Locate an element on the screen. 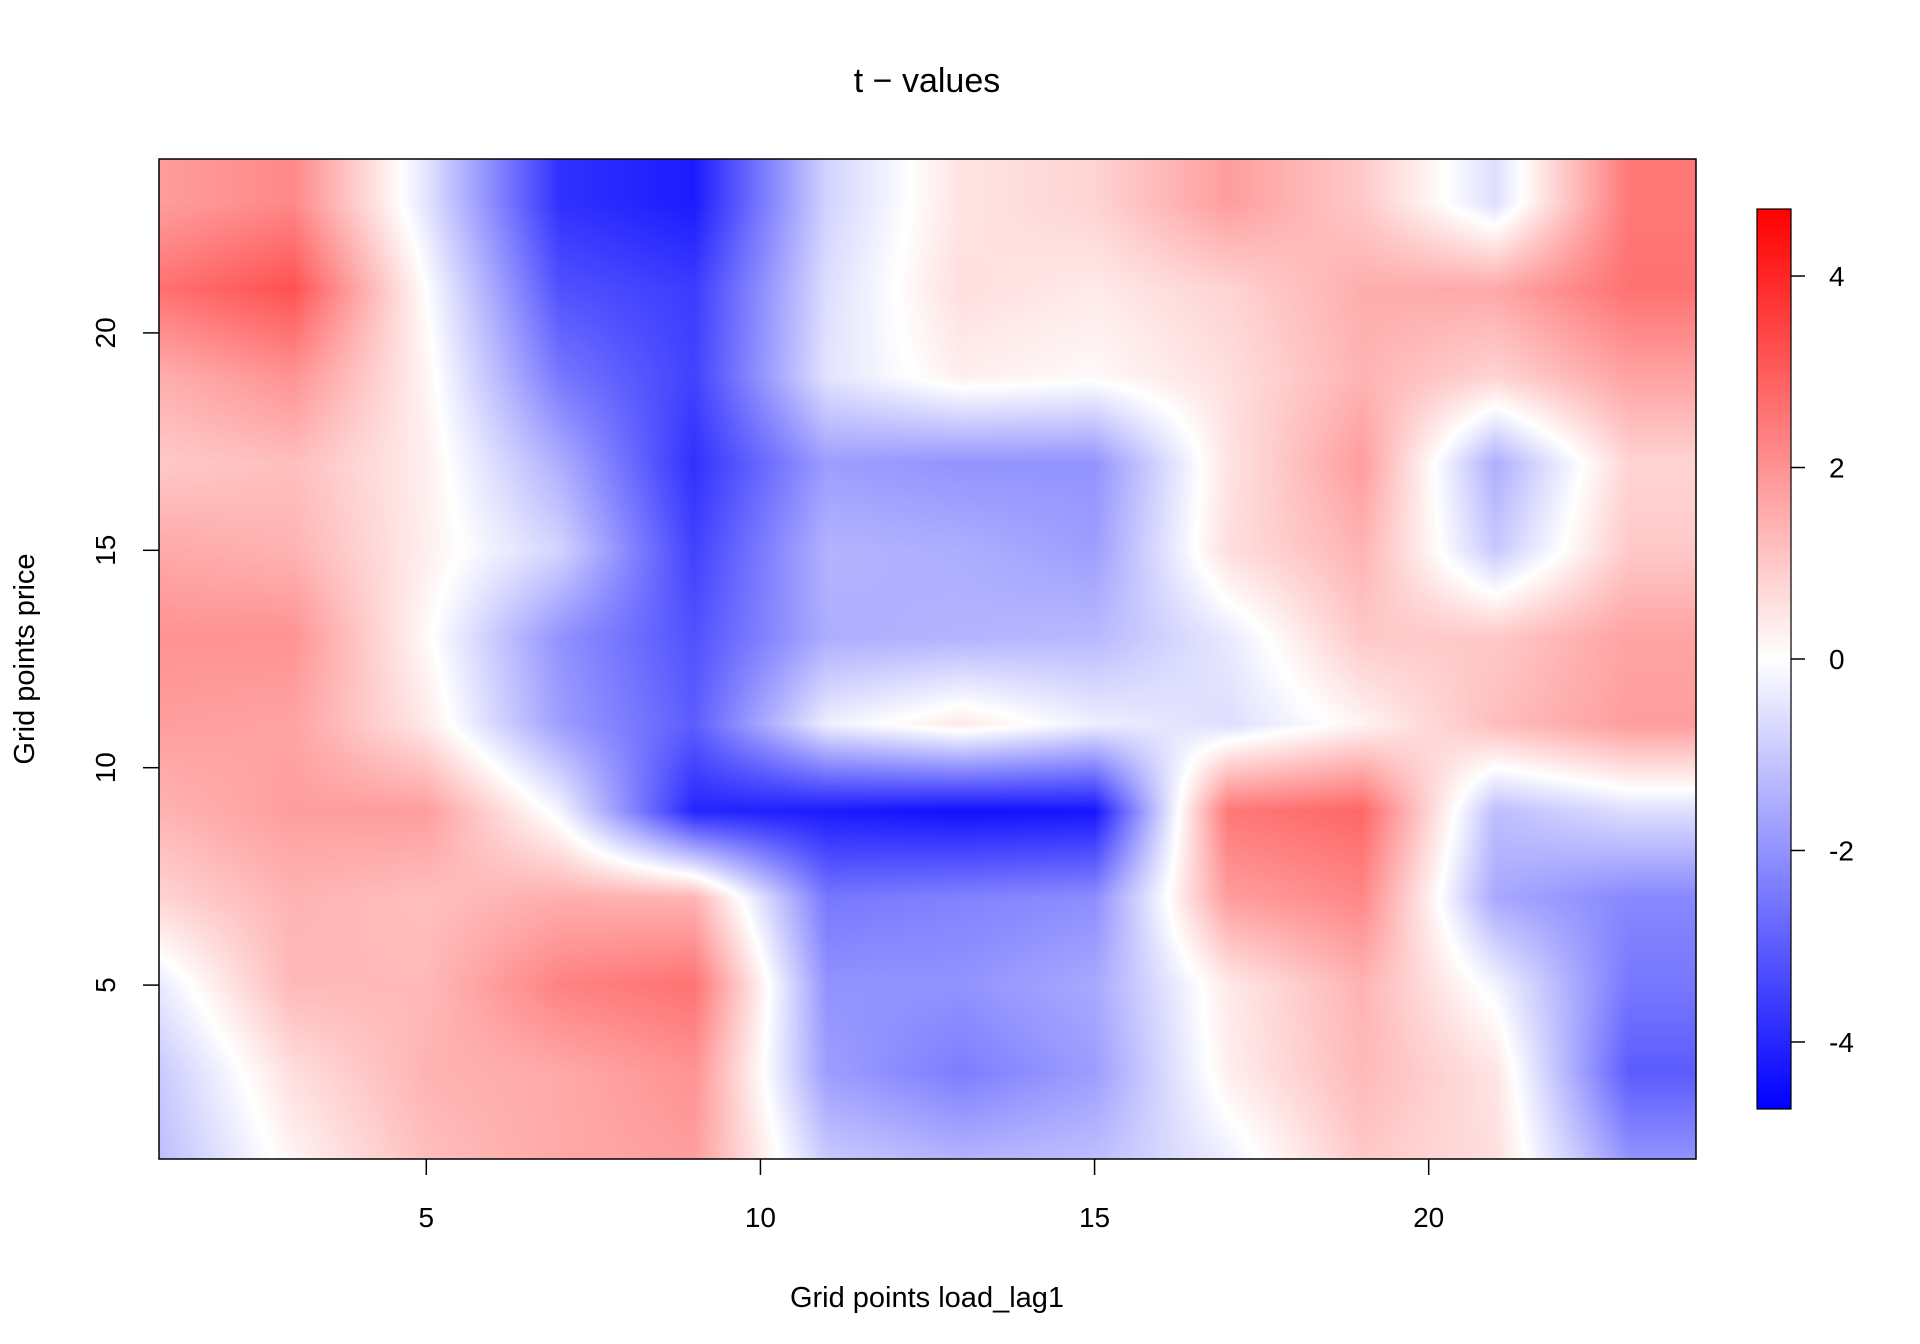 The width and height of the screenshot is (1920, 1344). x-tick-label: 20 is located at coordinates (1428, 1217).